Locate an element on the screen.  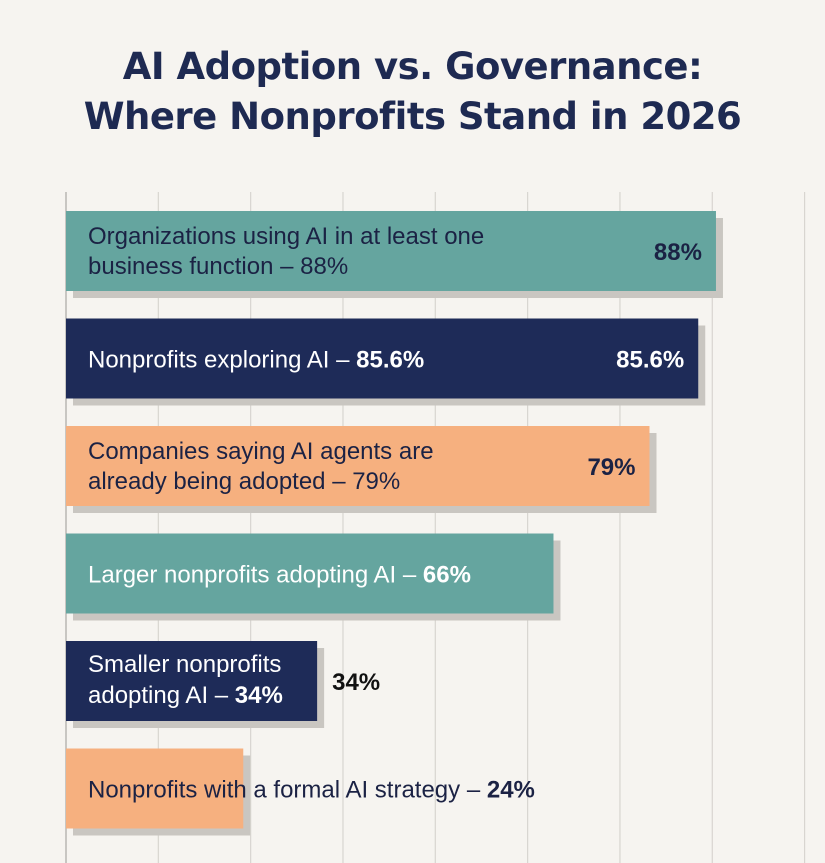
bar-label: already being adopted – 79% is located at coordinates (244, 481).